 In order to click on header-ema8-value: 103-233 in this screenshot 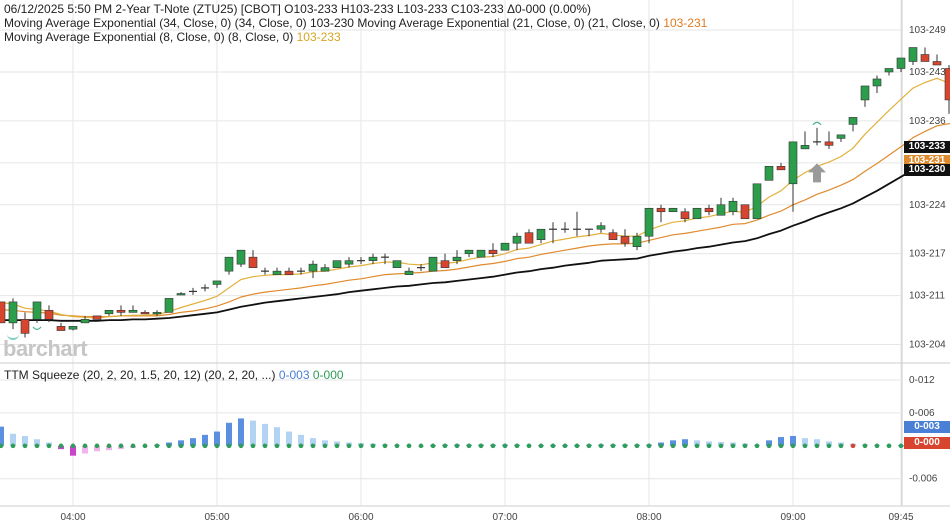, I will do `click(318, 37)`.